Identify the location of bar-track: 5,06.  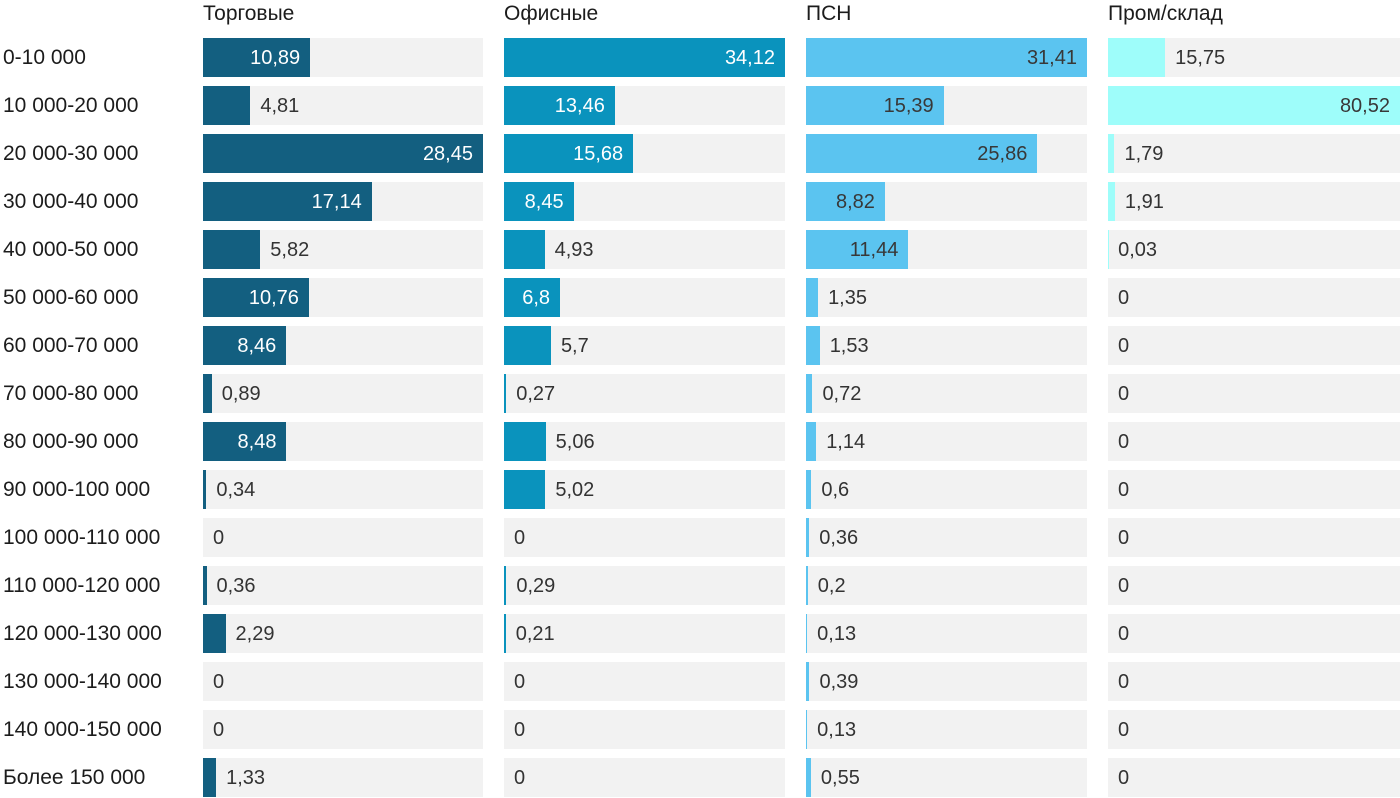
(644, 441).